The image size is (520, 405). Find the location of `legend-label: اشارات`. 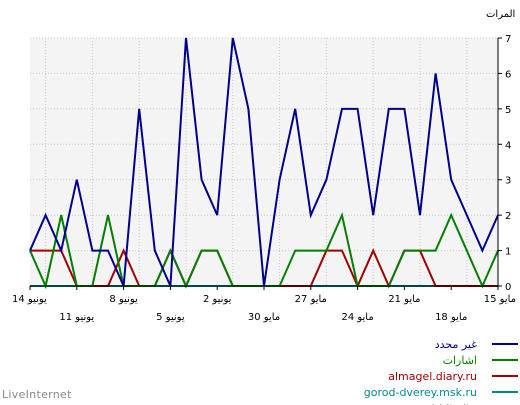

legend-label: اشارات is located at coordinates (460, 360).